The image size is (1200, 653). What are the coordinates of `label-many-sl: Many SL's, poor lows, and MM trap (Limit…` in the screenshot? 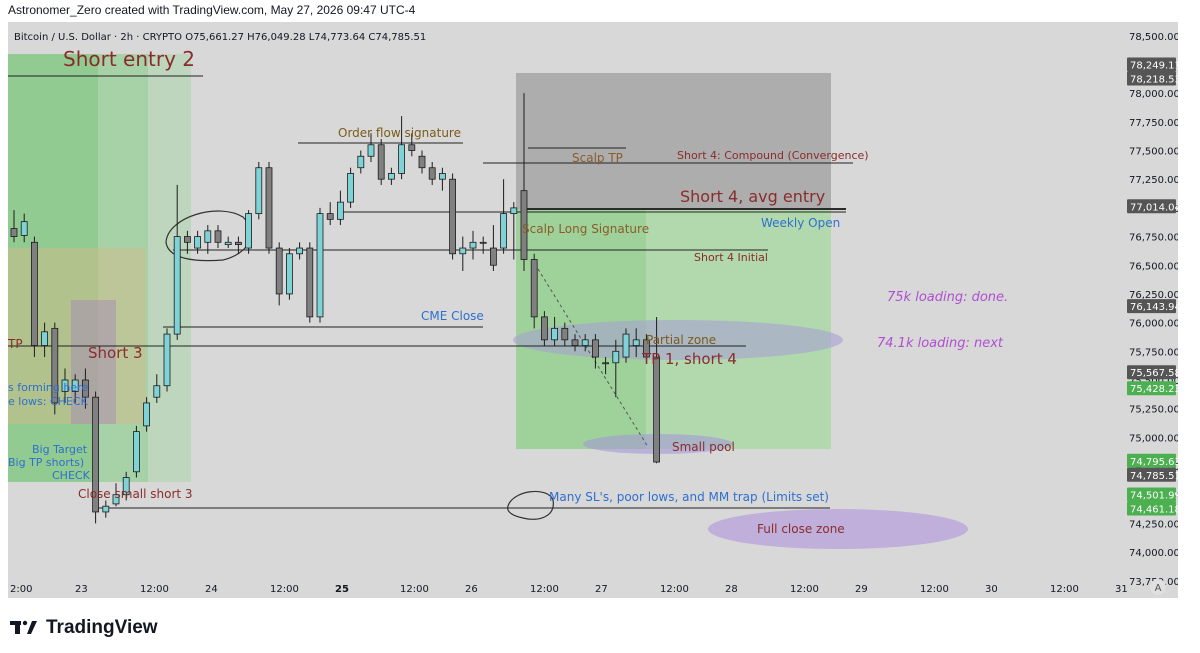 It's located at (689, 497).